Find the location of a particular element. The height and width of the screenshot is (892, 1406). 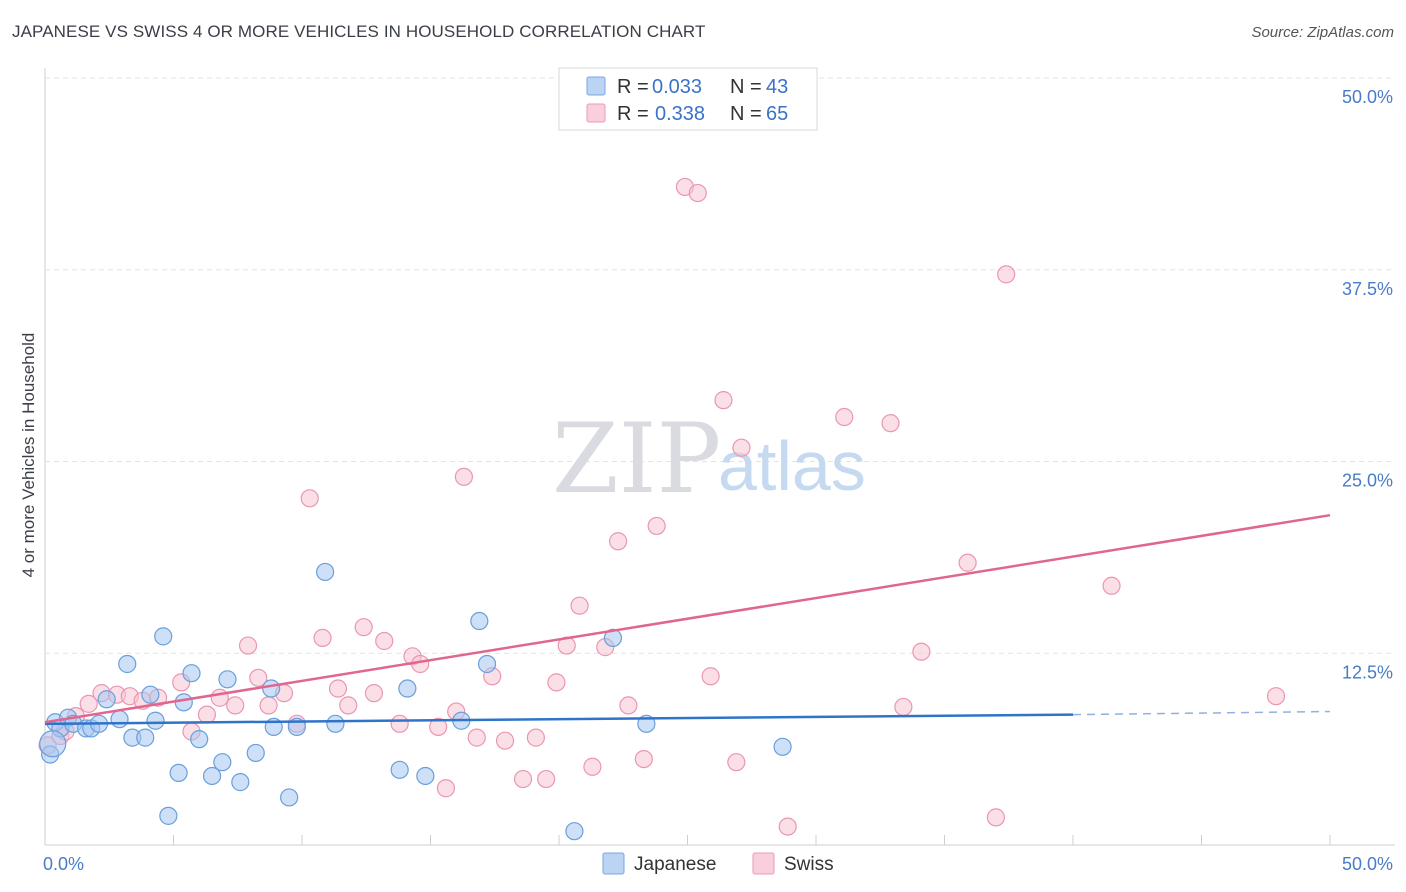

source-label: Source: ZipAtlas.com is located at coordinates (1322, 32).